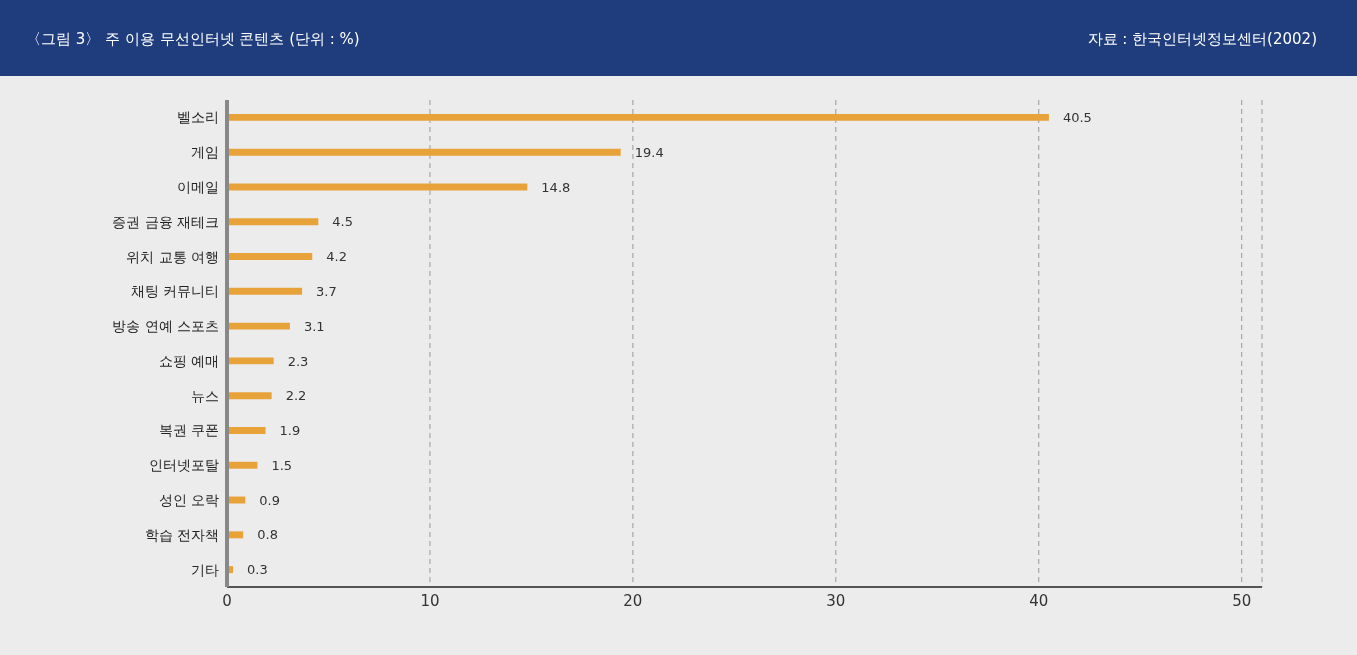  What do you see at coordinates (430, 600) in the screenshot?
I see `x-tick-label: 10` at bounding box center [430, 600].